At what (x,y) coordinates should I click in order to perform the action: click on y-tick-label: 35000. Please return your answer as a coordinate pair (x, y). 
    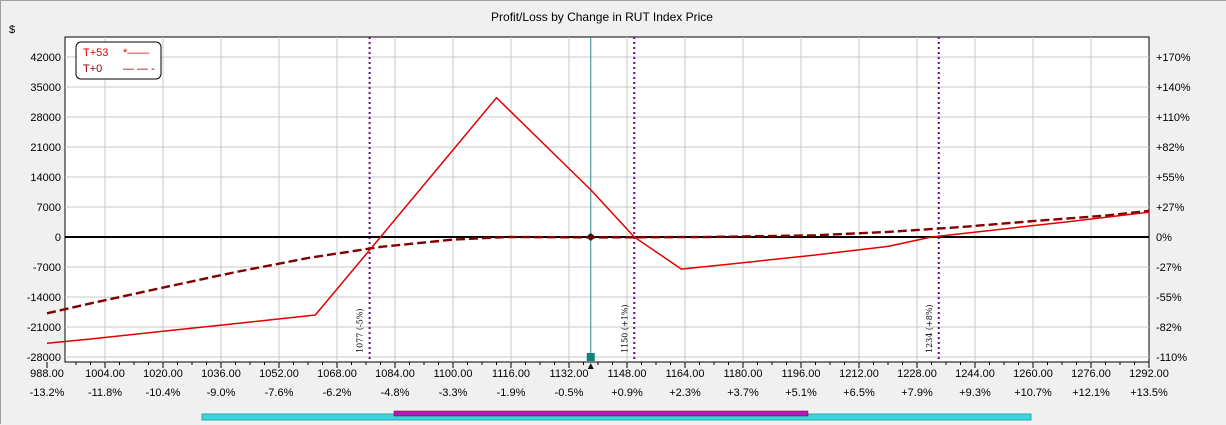
    Looking at the image, I should click on (45, 88).